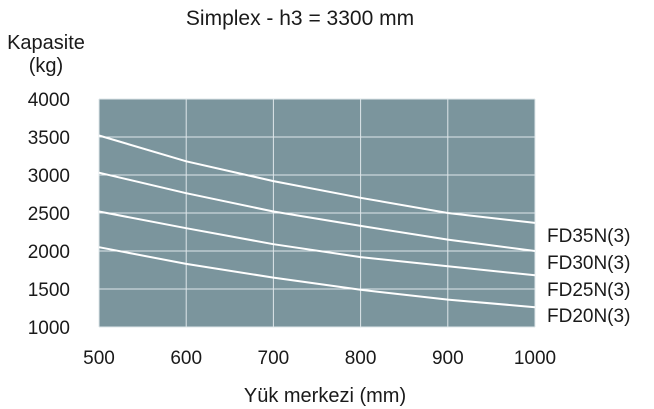  Describe the element at coordinates (49, 100) in the screenshot. I see `y-tick-label-0: 4000` at that location.